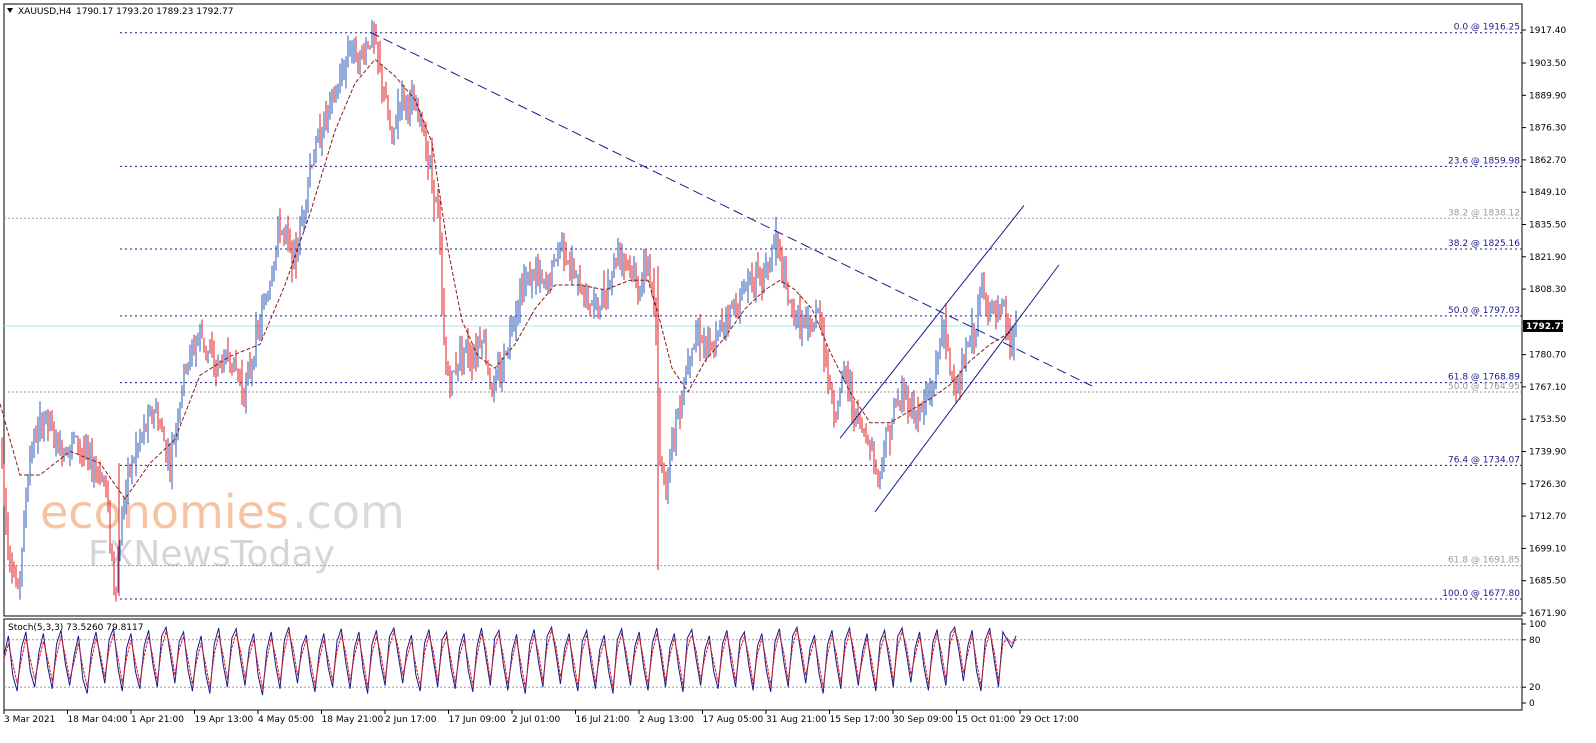  What do you see at coordinates (860, 720) in the screenshot?
I see `x-tick-label: 15 Sep 17:00` at bounding box center [860, 720].